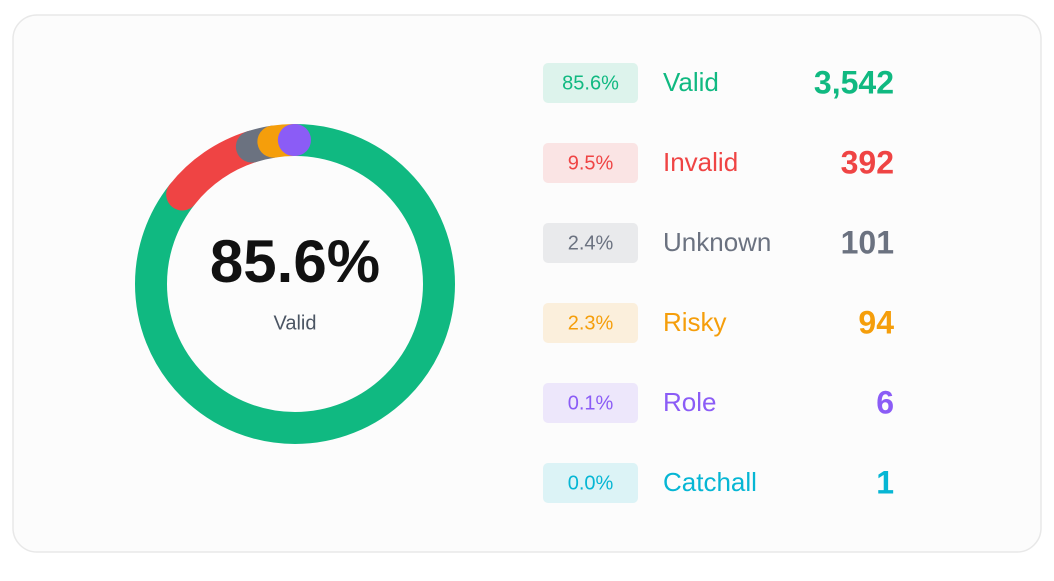 The width and height of the screenshot is (1054, 581). What do you see at coordinates (717, 242) in the screenshot?
I see `legend-label: Unknown` at bounding box center [717, 242].